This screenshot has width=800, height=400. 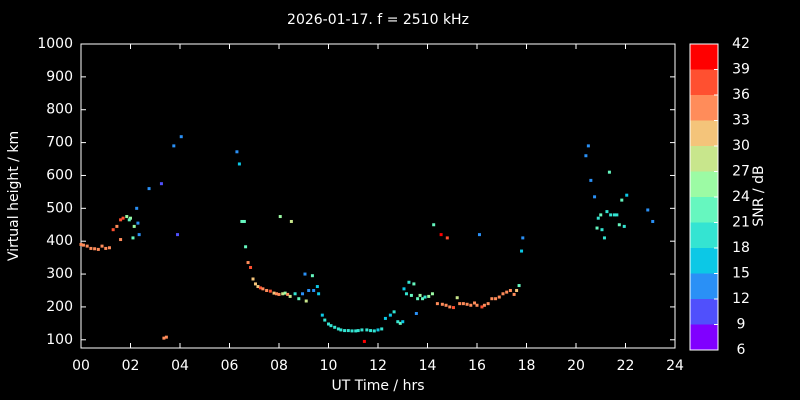 What do you see at coordinates (741, 121) in the screenshot?
I see `colorbar-tick-label: 33` at bounding box center [741, 121].